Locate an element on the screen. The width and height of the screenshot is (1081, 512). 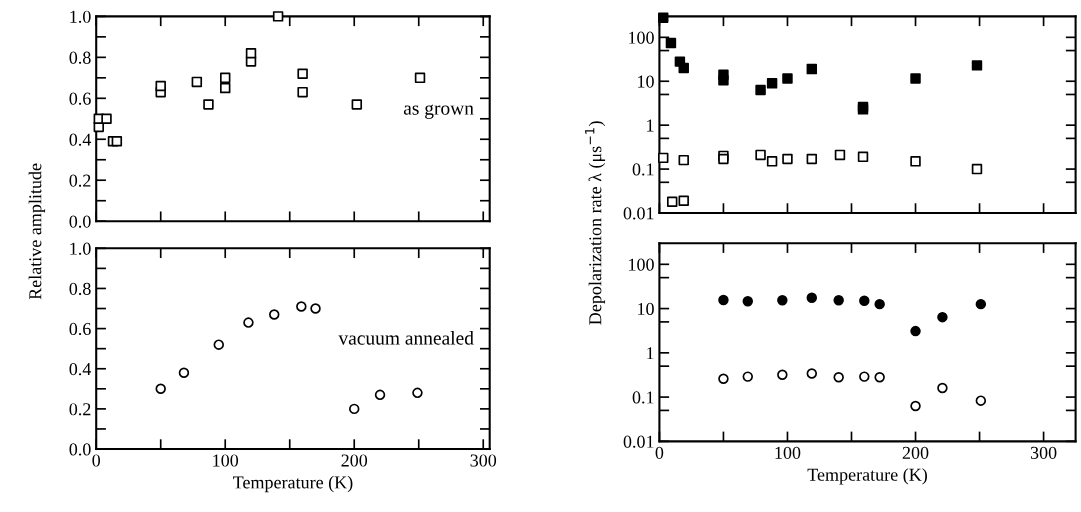
y-axis-title: Depolarization rate λ (μs$^{−1}$) is located at coordinates (595, 223).